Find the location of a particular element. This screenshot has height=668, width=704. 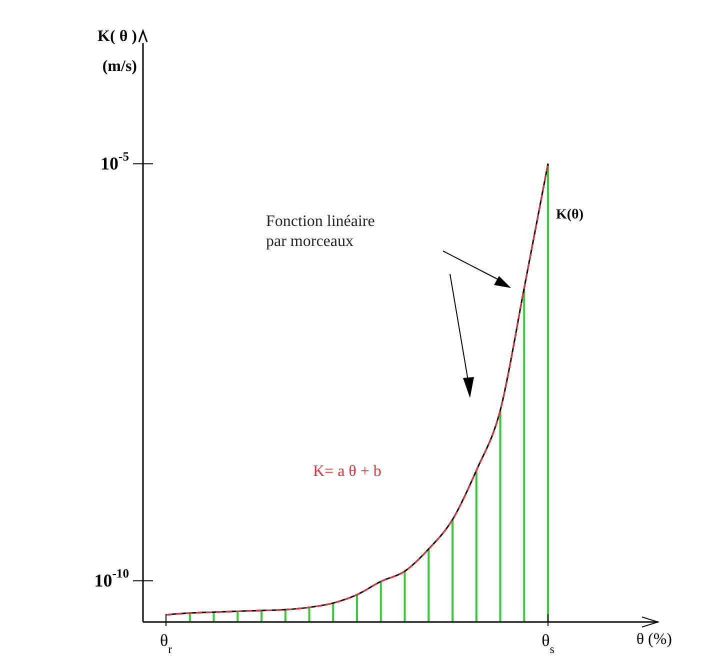

y-tick-label: 10$^{-5}$ is located at coordinates (114, 162).